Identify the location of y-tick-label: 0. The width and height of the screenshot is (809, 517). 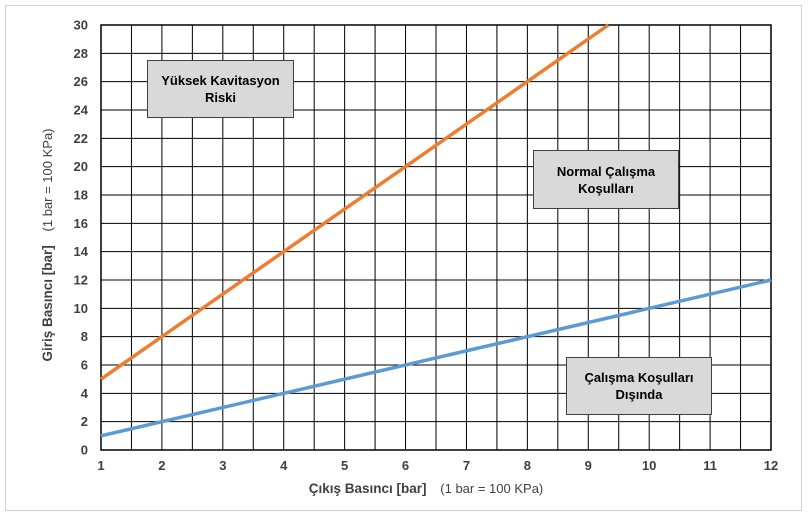
(84, 450).